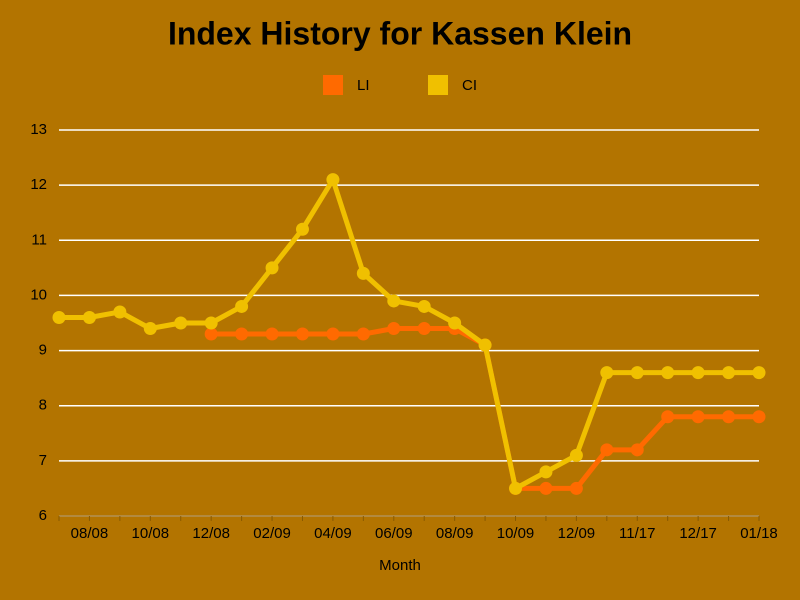  Describe the element at coordinates (43, 405) in the screenshot. I see `y-tick-label: 8` at that location.